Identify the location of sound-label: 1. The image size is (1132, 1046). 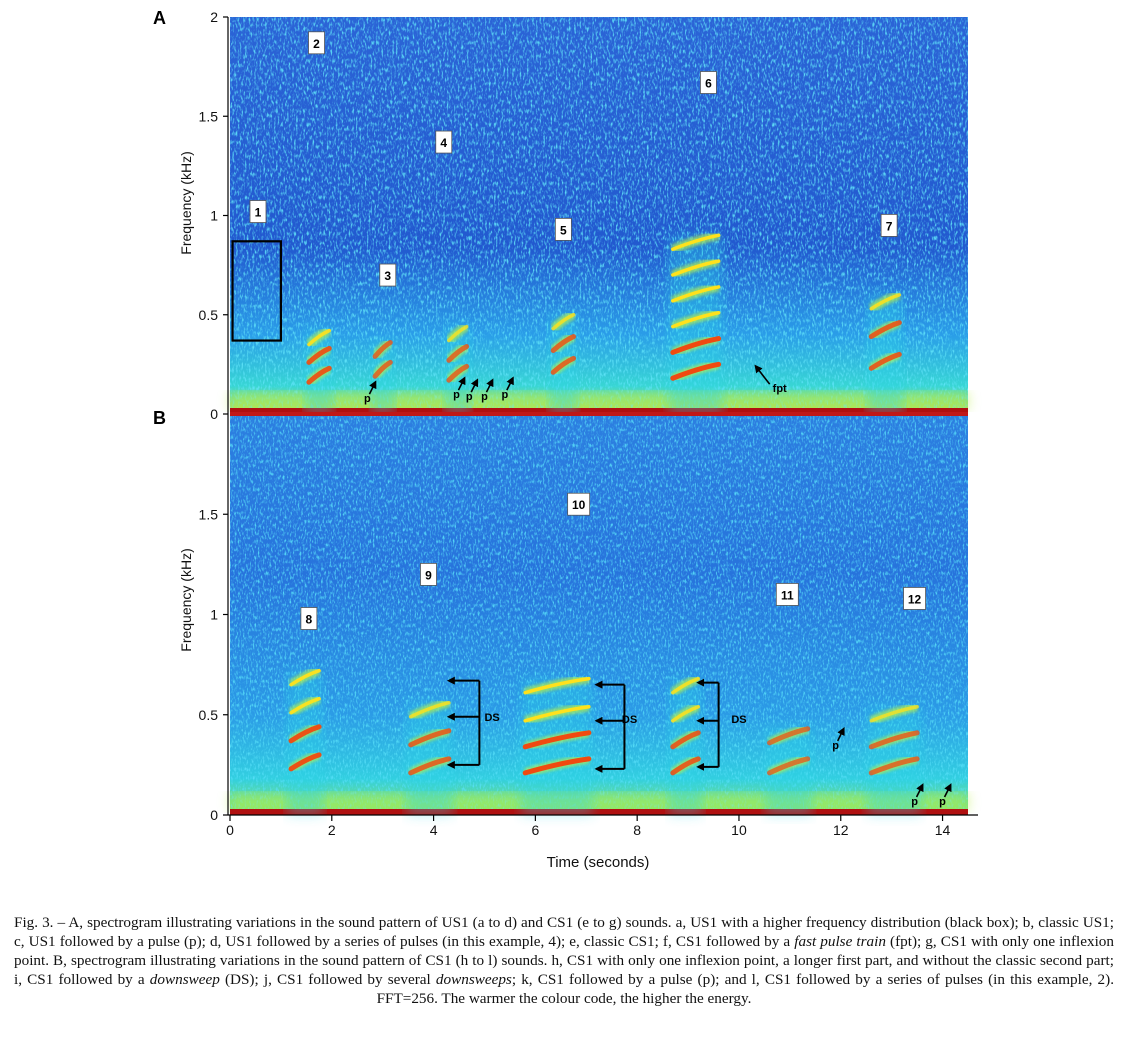
(258, 211).